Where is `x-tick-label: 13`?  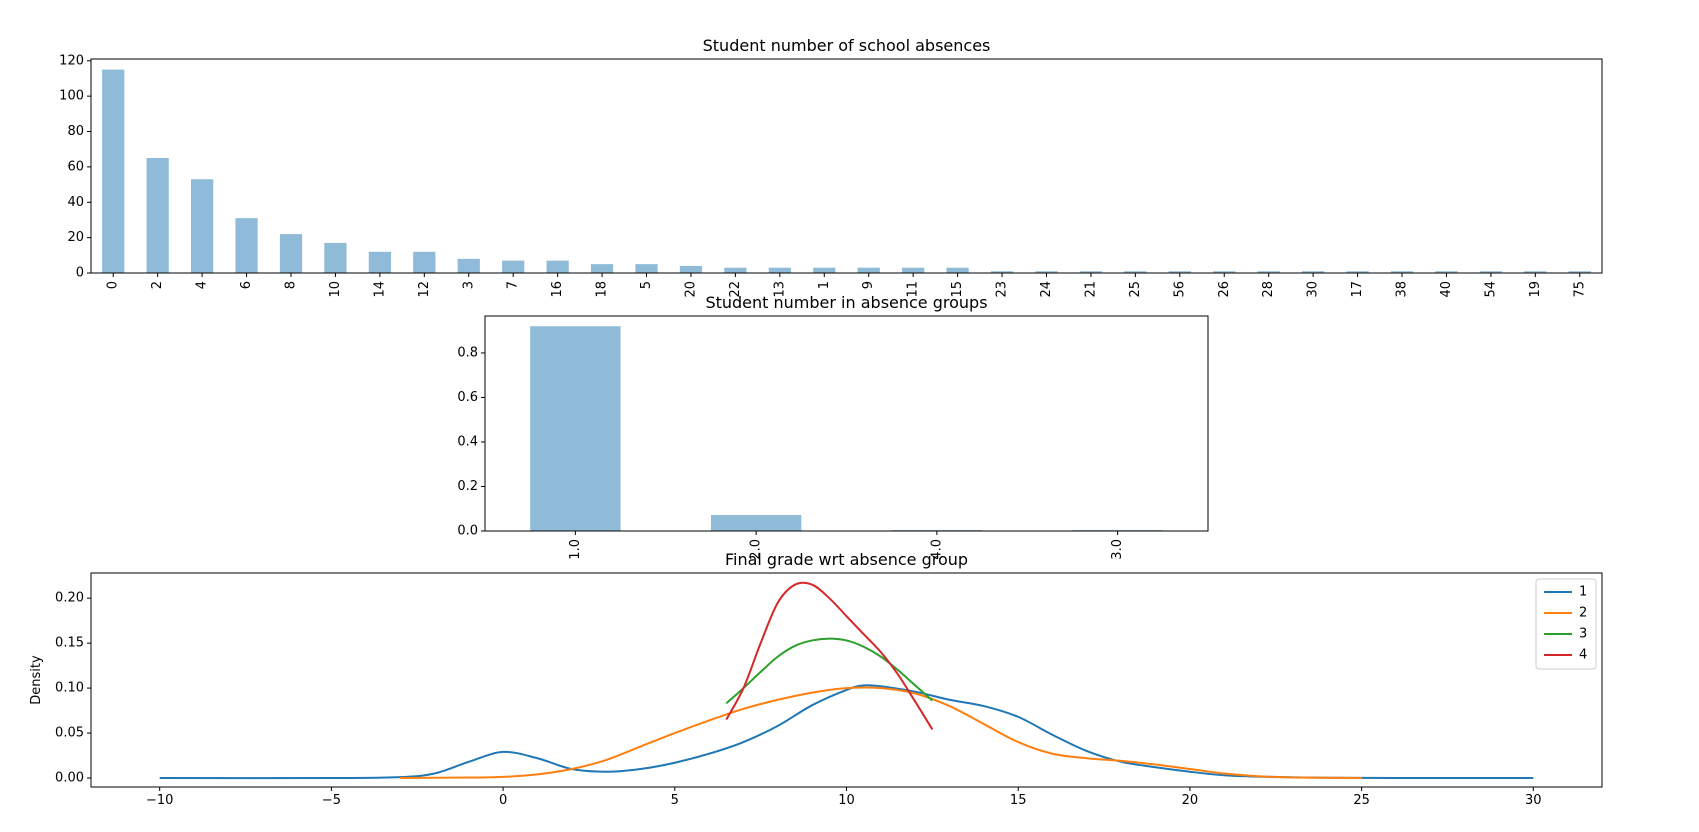
x-tick-label: 13 is located at coordinates (779, 289).